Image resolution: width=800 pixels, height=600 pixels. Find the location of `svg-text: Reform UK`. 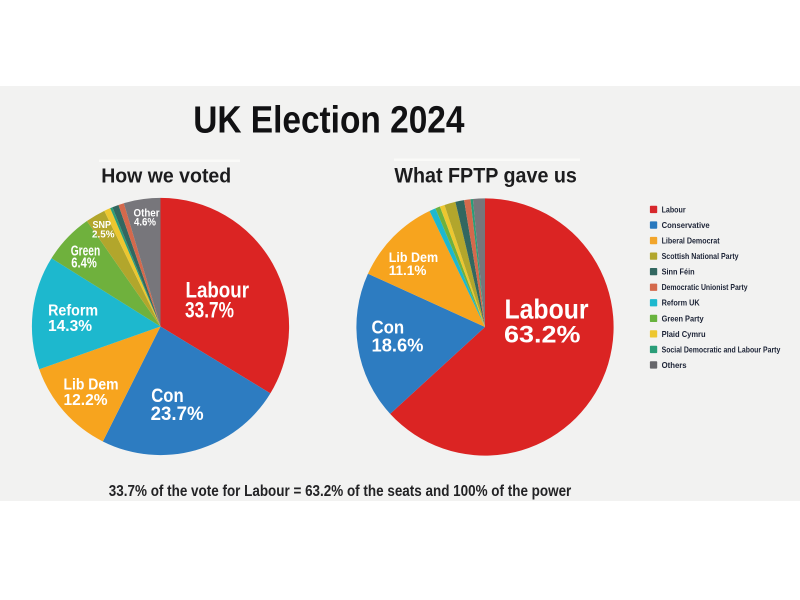

svg-text: Reform UK is located at coordinates (681, 303).